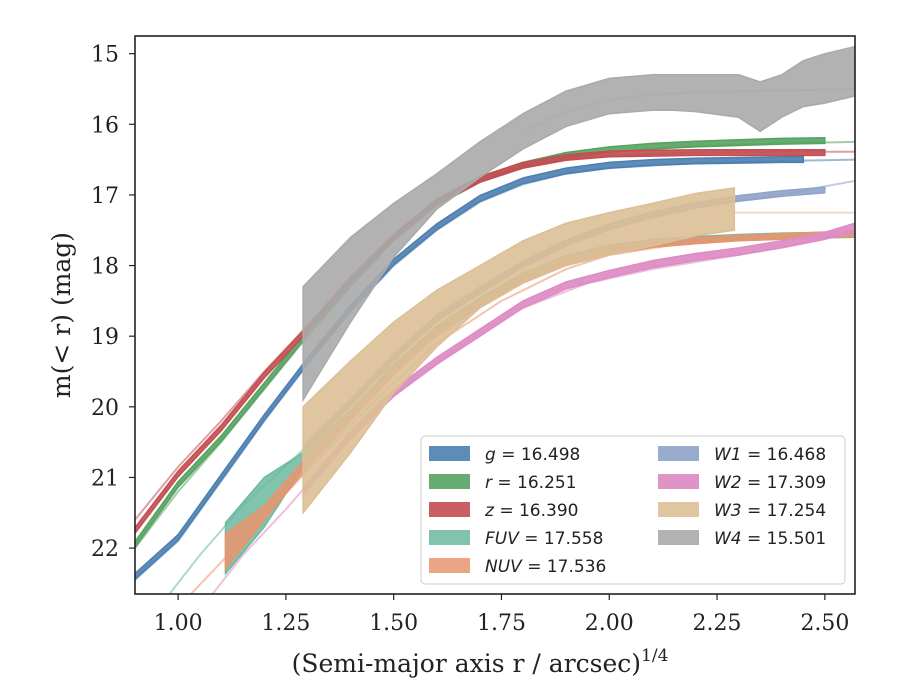  Describe the element at coordinates (449, 481) in the screenshot. I see `legend-swatch-r` at that location.